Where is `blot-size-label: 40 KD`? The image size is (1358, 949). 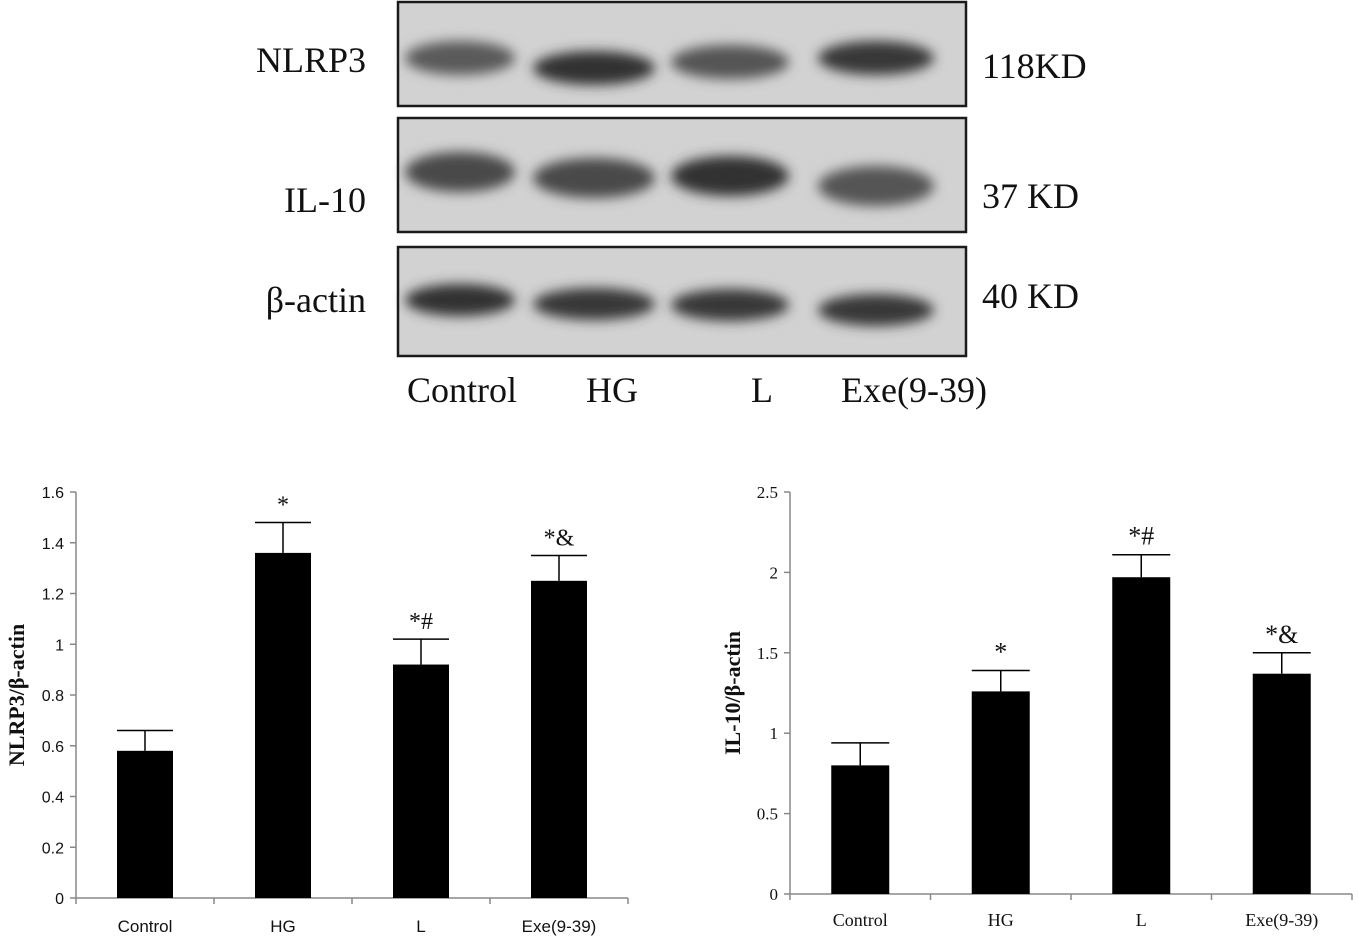
blot-size-label: 40 KD is located at coordinates (1030, 296).